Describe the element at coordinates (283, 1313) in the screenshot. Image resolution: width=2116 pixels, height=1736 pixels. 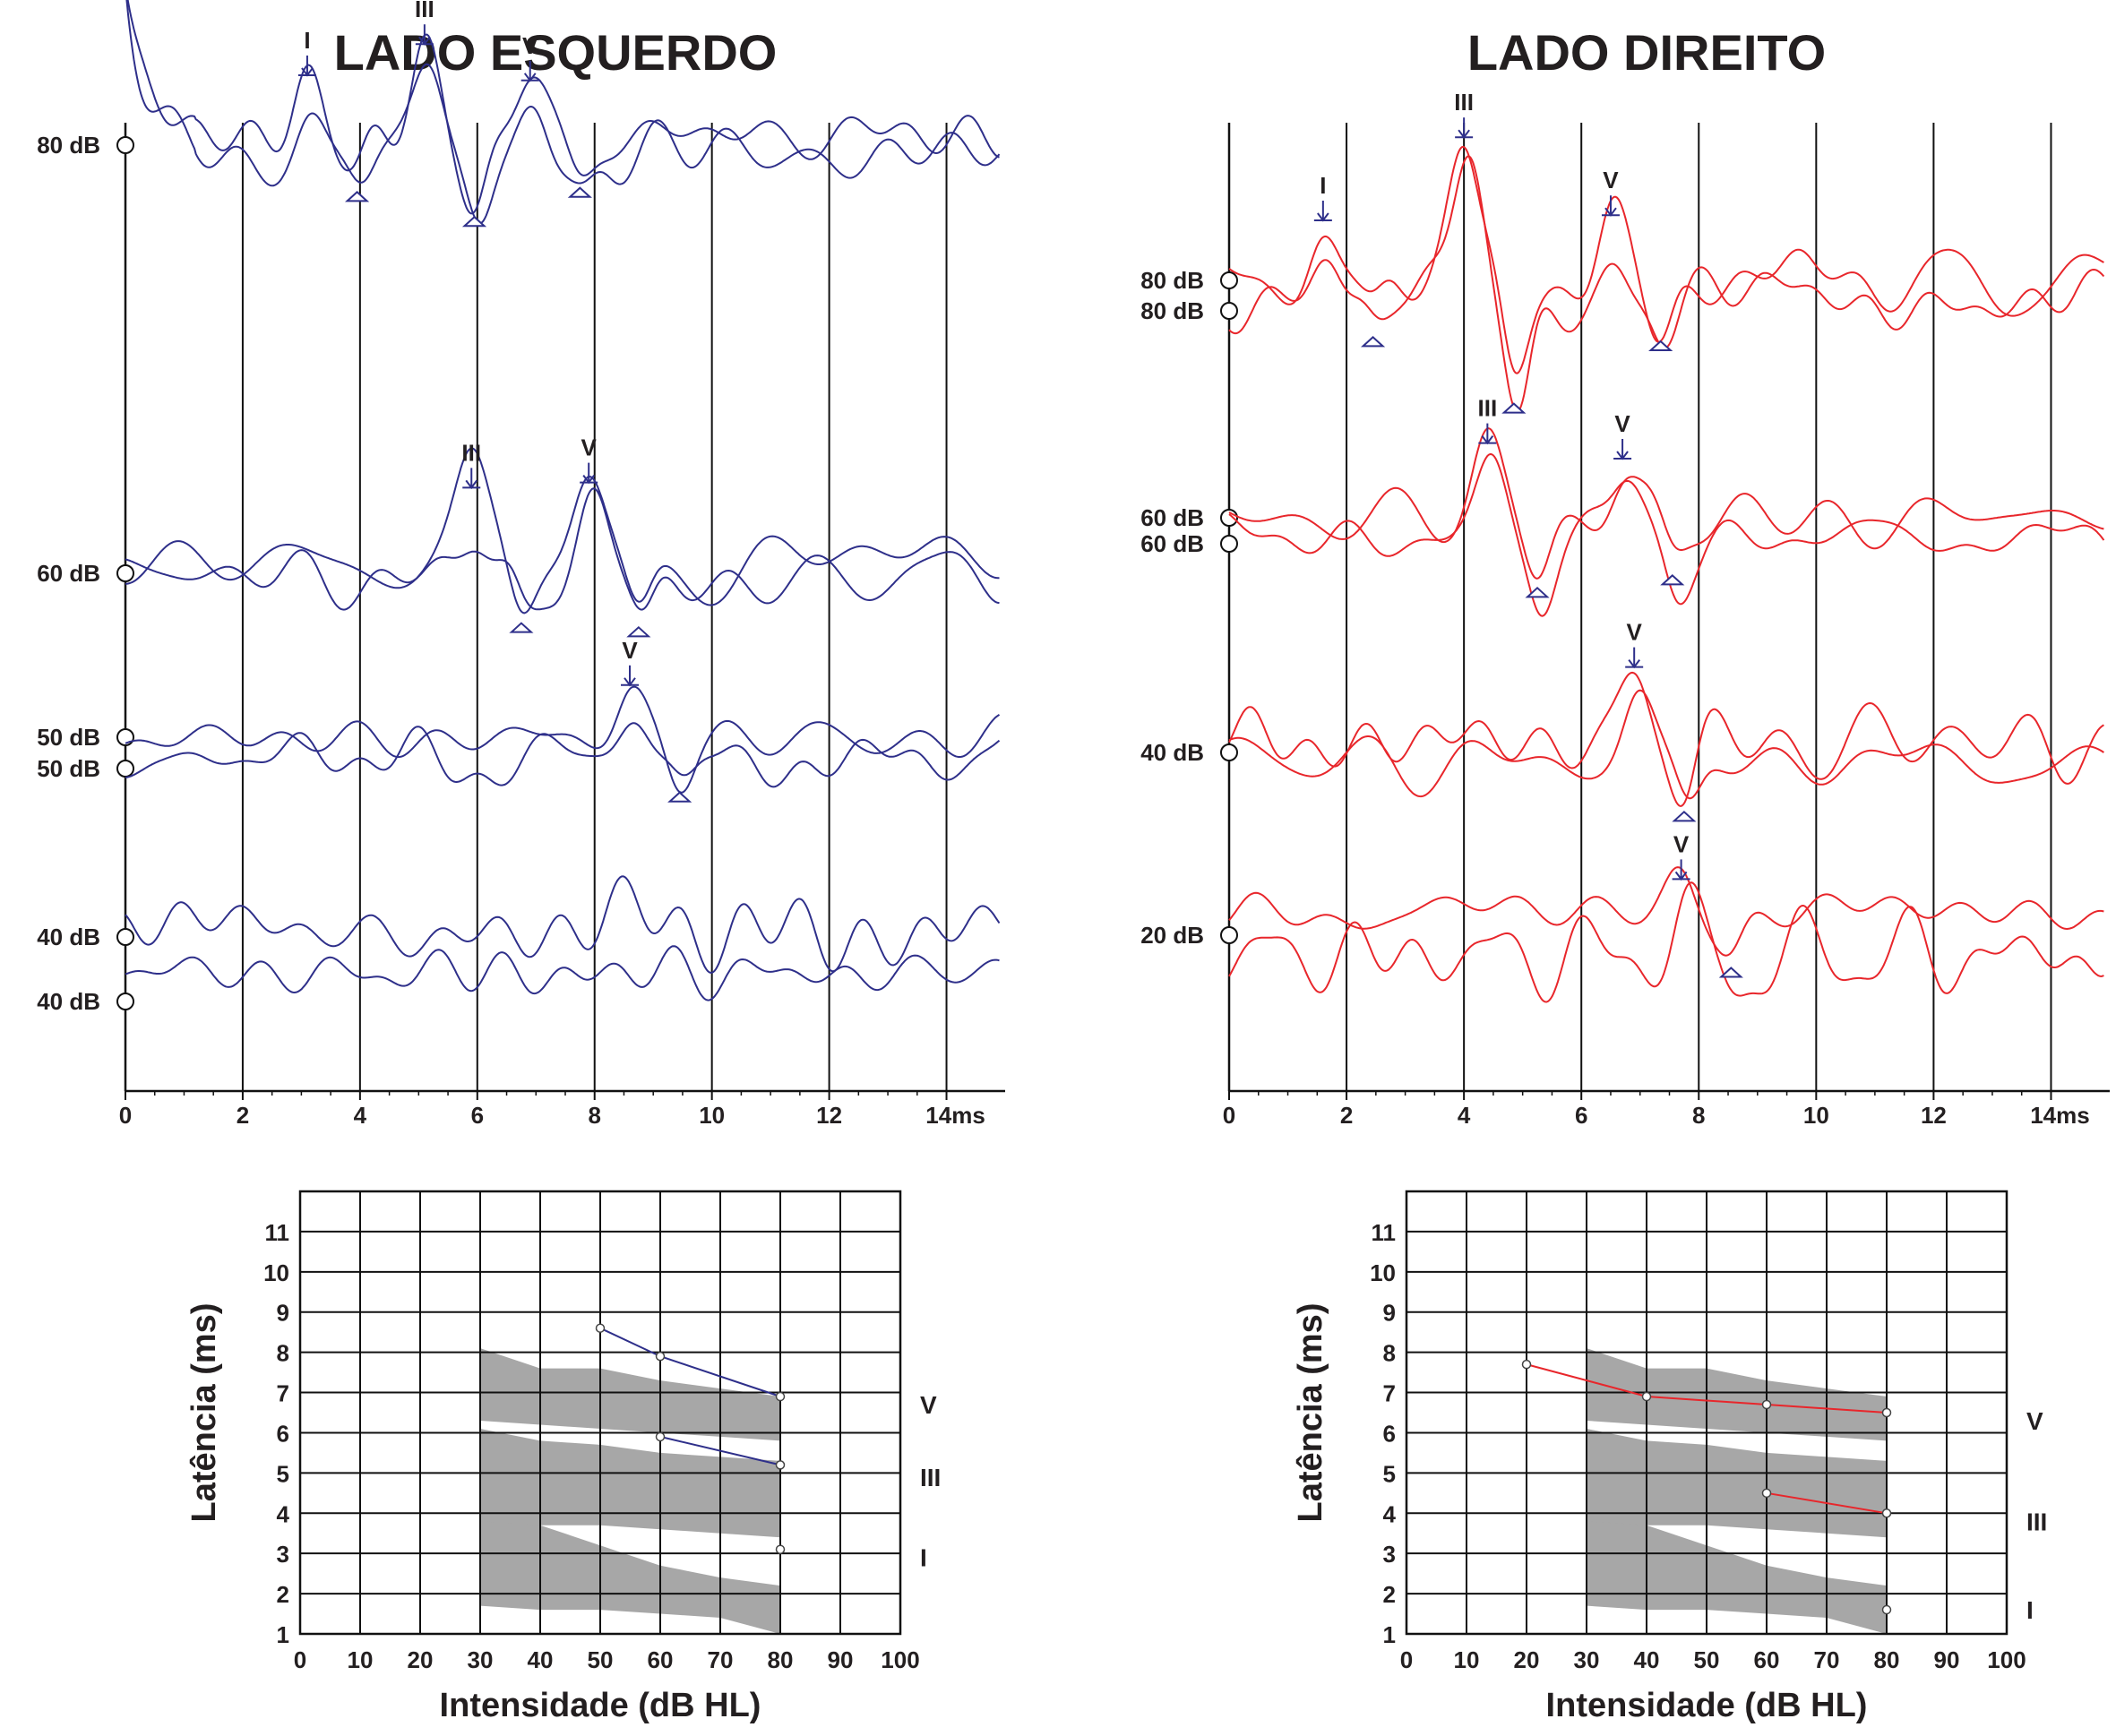
I see `y-tick-label: 9` at that location.